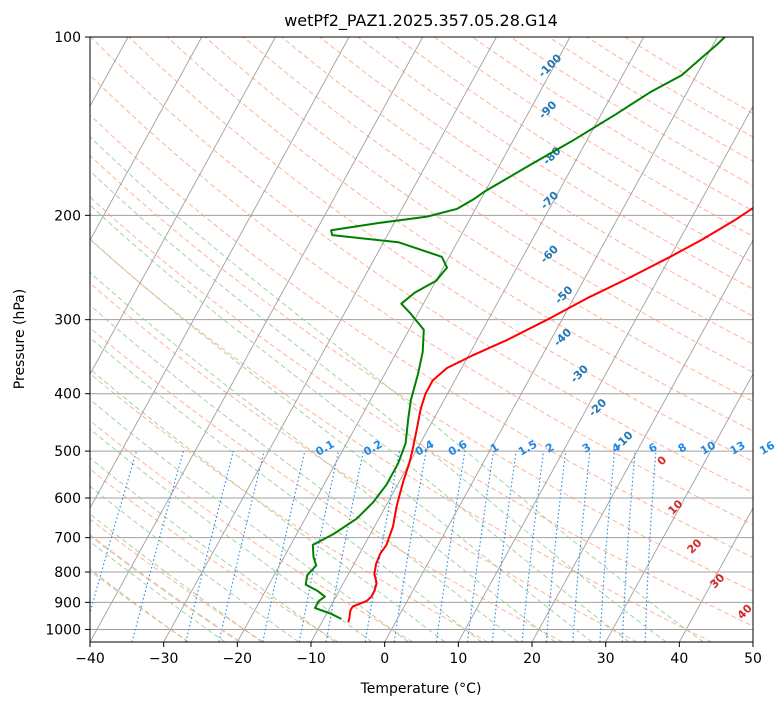 Image resolution: width=775 pixels, height=708 pixels. I want to click on y-tick-label: 500, so click(67, 452).